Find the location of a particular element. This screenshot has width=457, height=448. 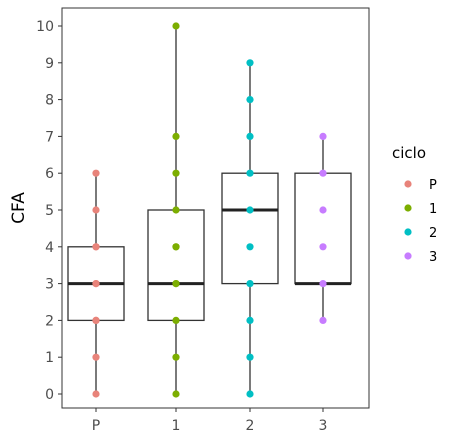

x-tick-label: 3 is located at coordinates (323, 426).